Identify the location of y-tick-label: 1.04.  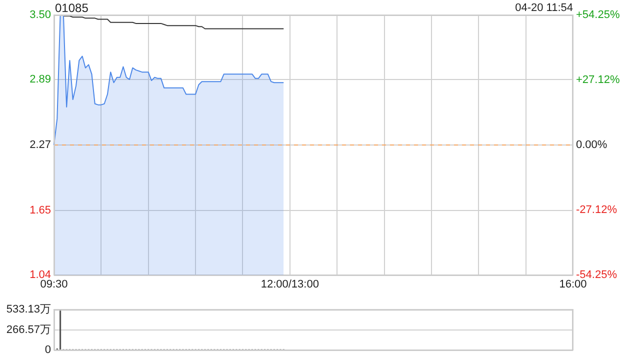
(40, 275).